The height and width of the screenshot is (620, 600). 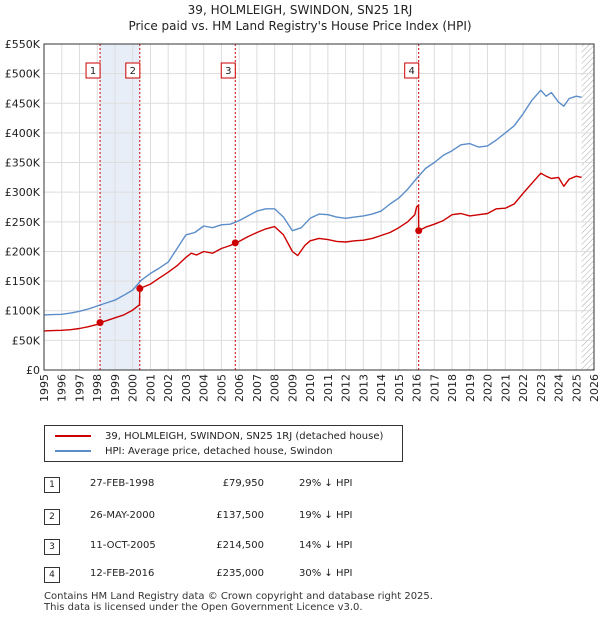 I want to click on x-tick-label: 2009, so click(x=292, y=388).